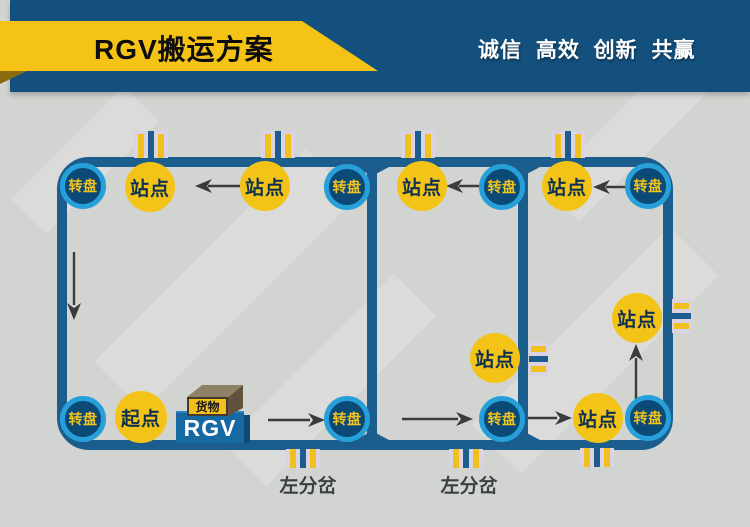 This screenshot has width=750, height=527. Describe the element at coordinates (587, 50) in the screenshot. I see `header-slogan: 诚信 高效 创新 共赢` at that location.